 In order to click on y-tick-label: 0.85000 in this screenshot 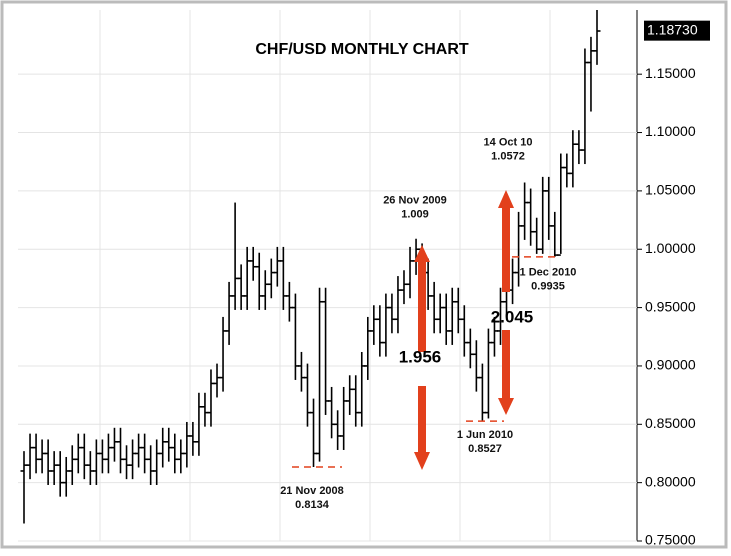, I will do `click(670, 423)`.